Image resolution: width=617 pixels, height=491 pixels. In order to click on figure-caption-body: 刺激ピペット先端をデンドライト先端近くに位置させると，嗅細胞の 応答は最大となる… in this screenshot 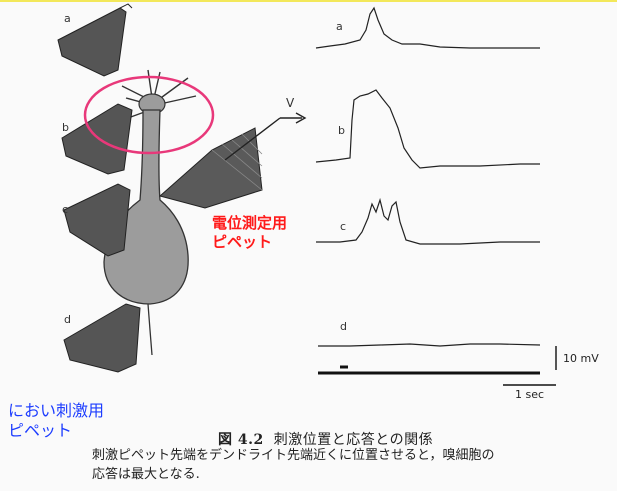, I will do `click(342, 465)`.